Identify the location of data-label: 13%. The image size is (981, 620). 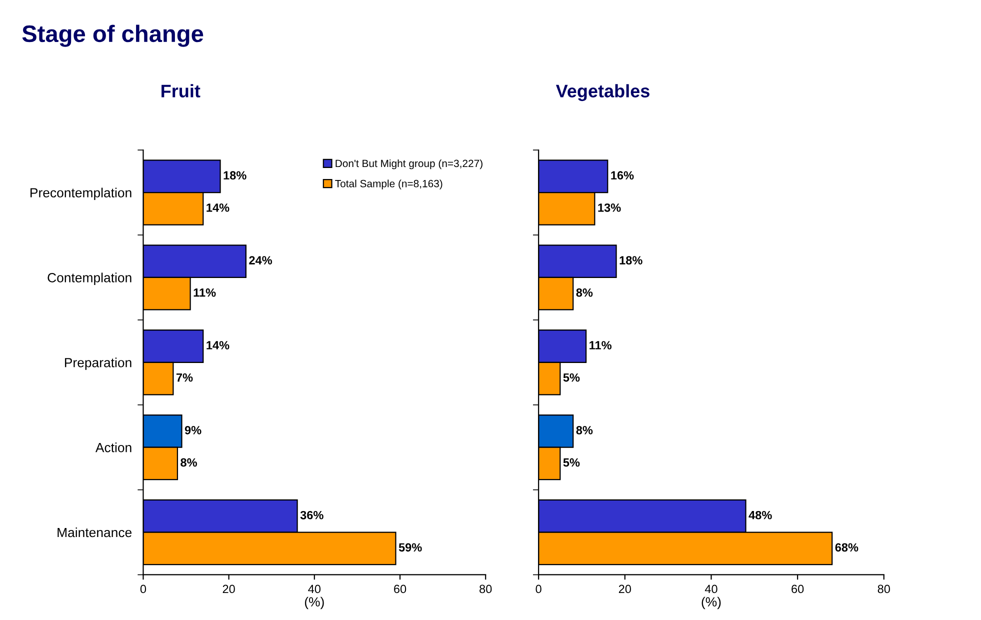
(609, 207).